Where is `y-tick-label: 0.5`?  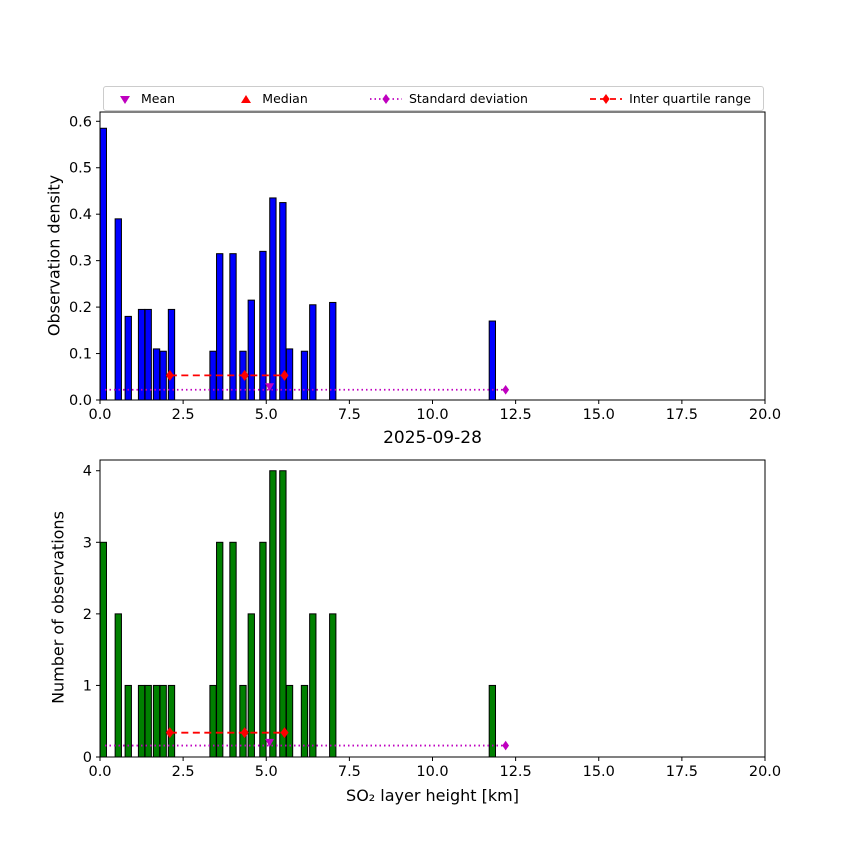 y-tick-label: 0.5 is located at coordinates (80, 169).